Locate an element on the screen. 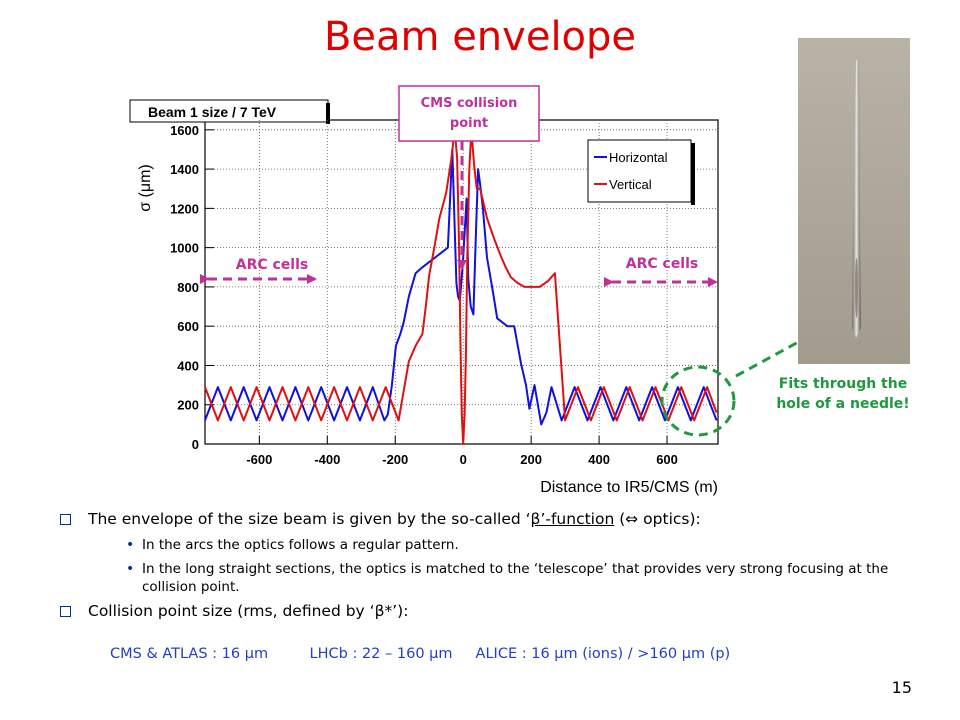  chart-title-shadow is located at coordinates (328, 113).